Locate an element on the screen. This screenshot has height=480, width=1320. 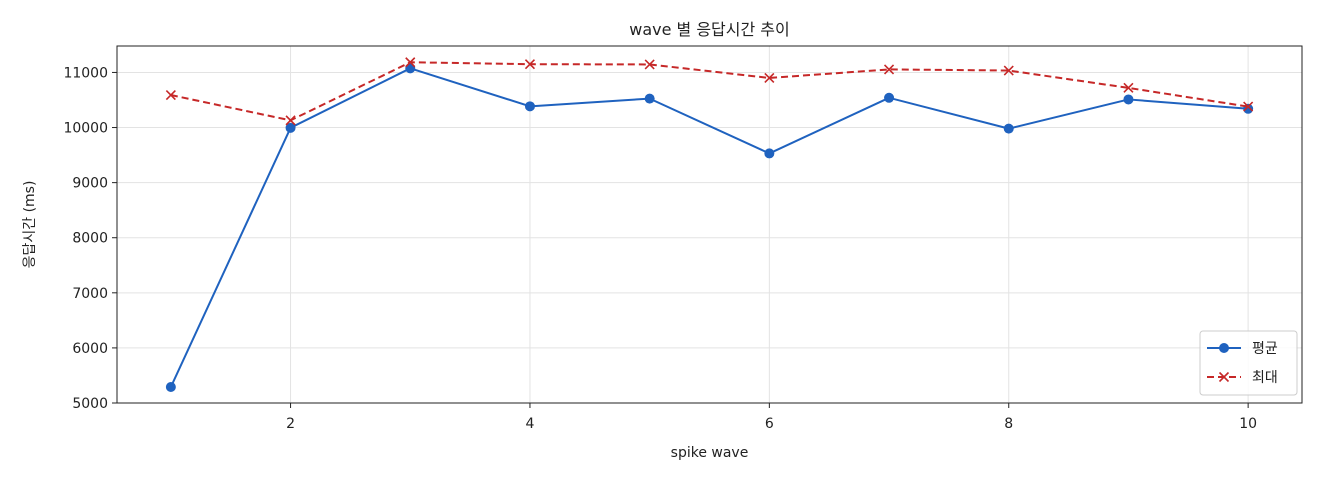
chart-title: wave 별 응답시간 추이 is located at coordinates (709, 29).